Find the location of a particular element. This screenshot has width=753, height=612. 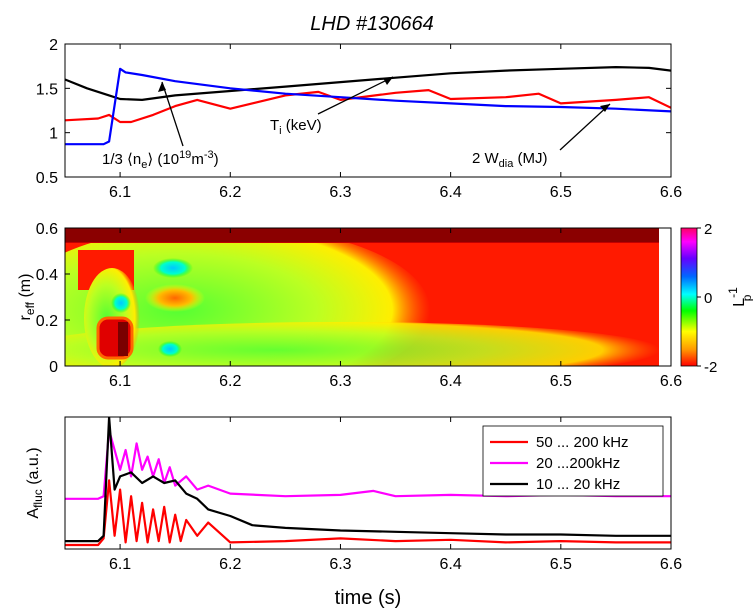

legend-label-2: 10 ... 20 kHz is located at coordinates (578, 484).